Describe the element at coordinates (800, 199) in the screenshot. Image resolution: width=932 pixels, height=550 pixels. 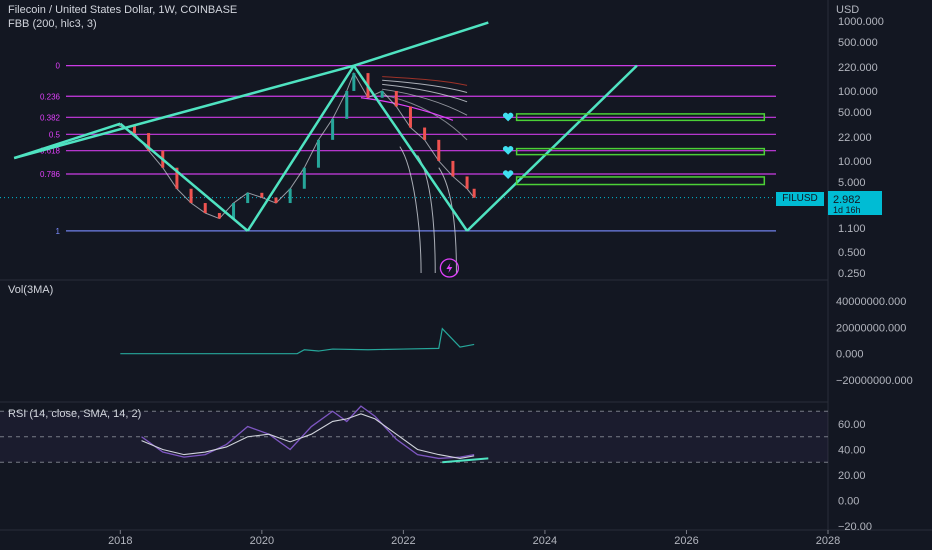
I see `last-price-symbol-tag: FILUSD` at that location.